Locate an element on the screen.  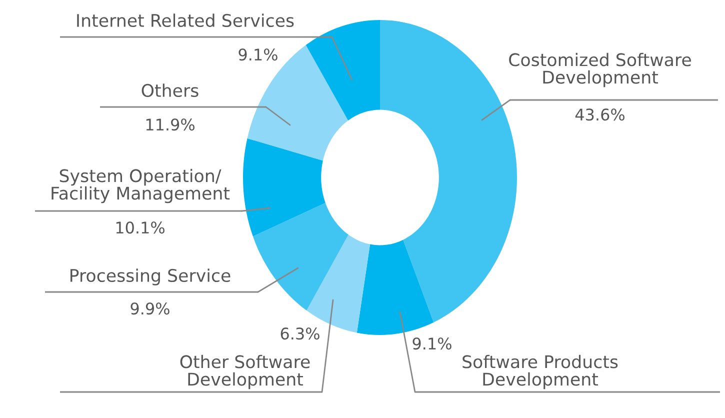
data-label: 6.3% is located at coordinates (300, 334).